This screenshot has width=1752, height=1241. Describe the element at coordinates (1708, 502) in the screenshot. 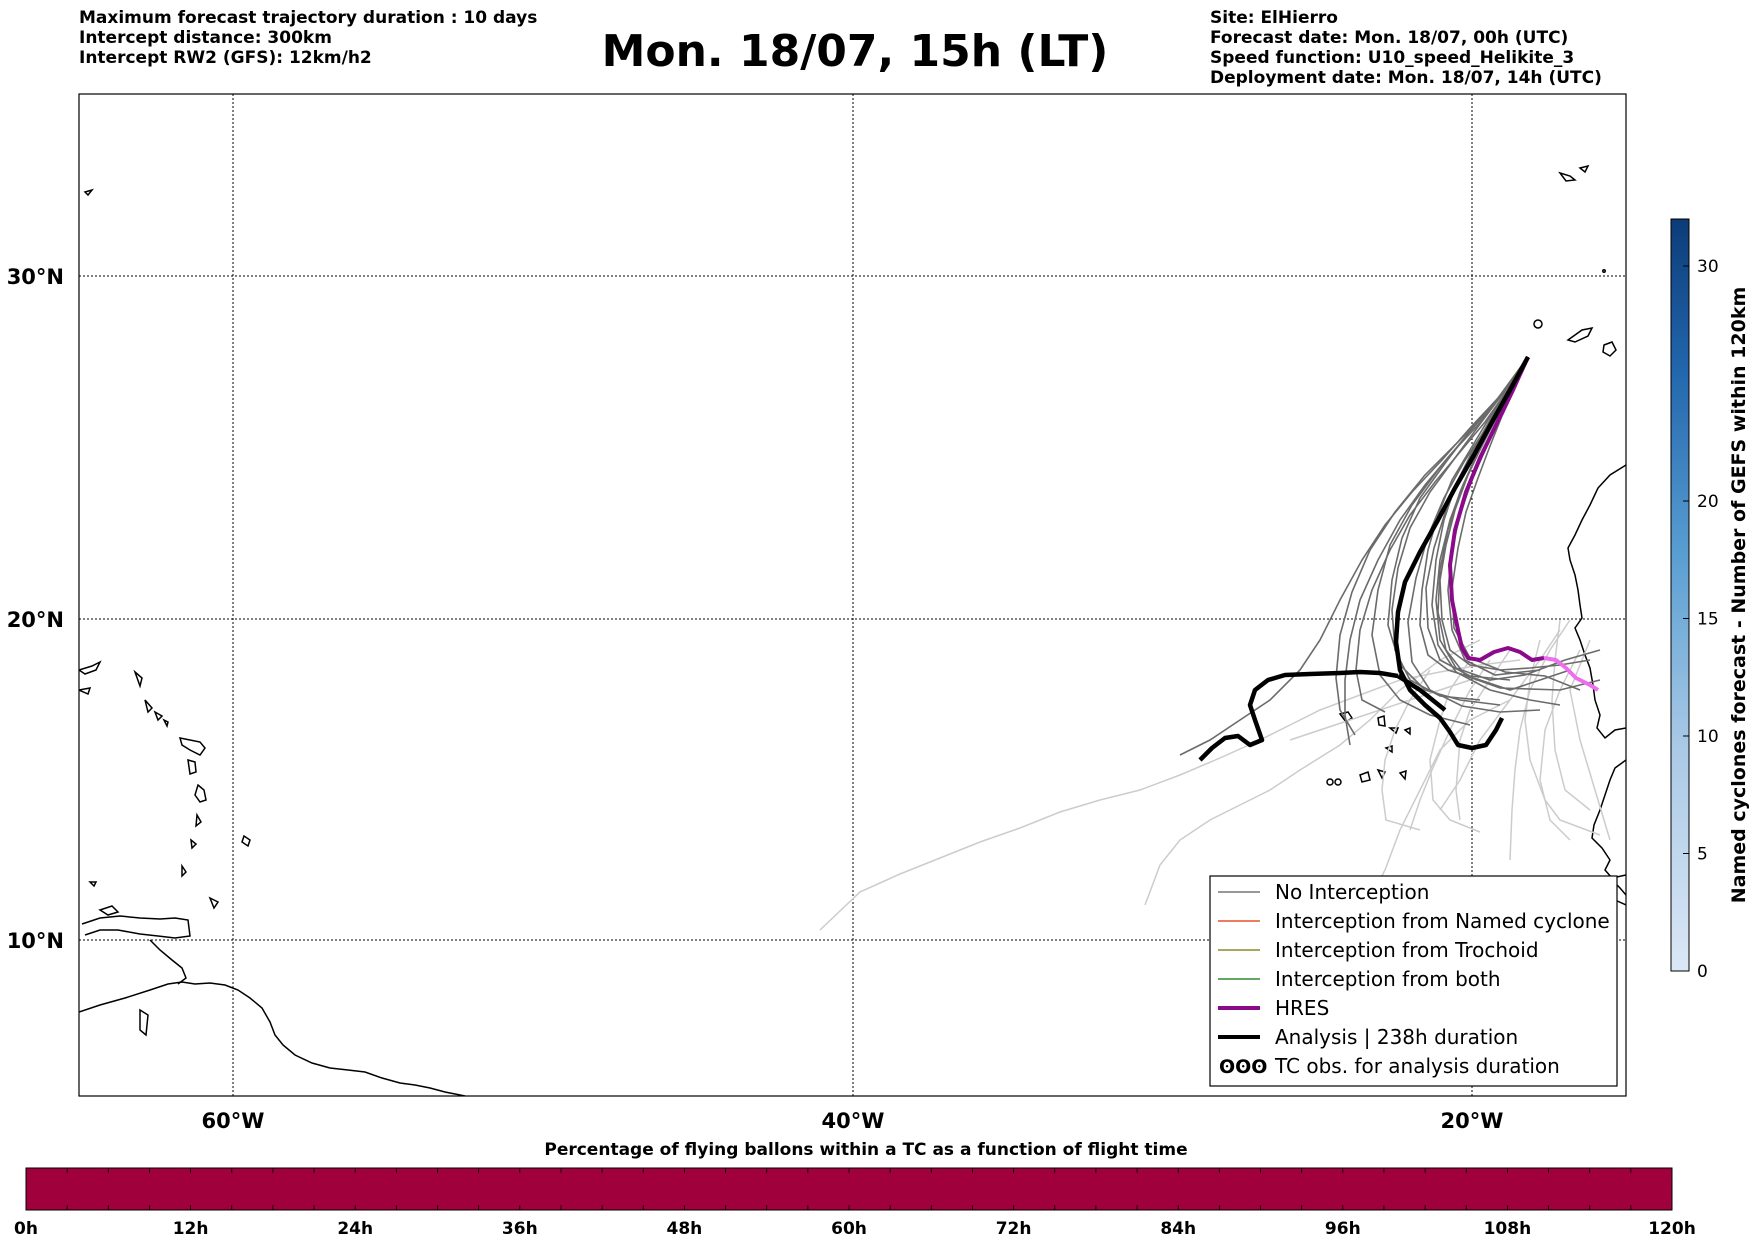

I see `colorbar-right-tick-label: 20` at that location.